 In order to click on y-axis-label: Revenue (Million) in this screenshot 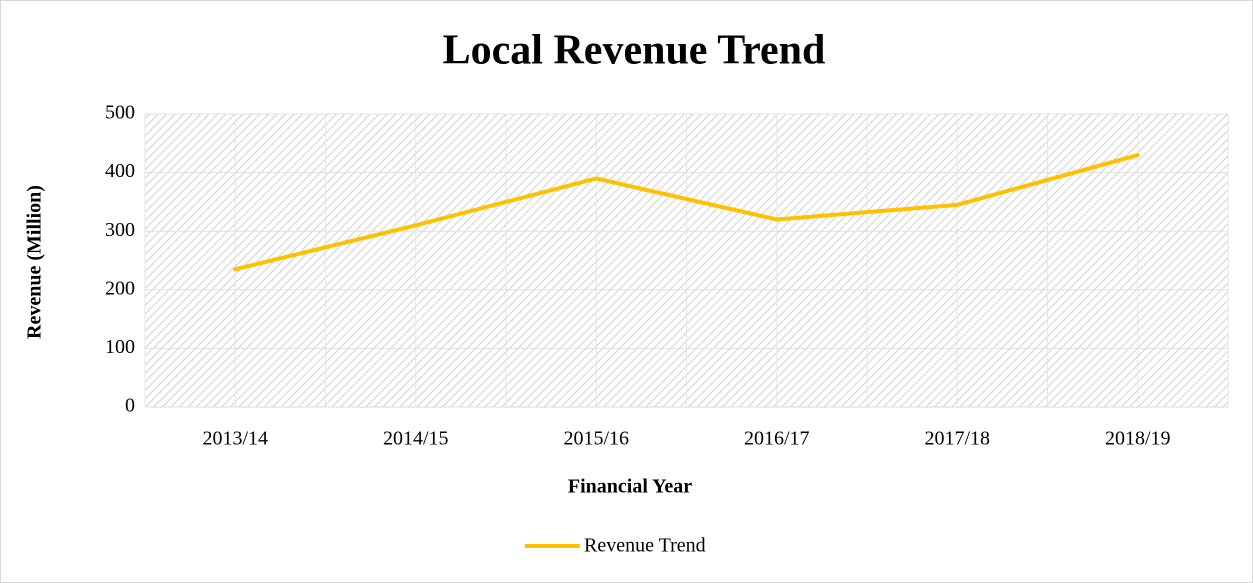, I will do `click(35, 262)`.